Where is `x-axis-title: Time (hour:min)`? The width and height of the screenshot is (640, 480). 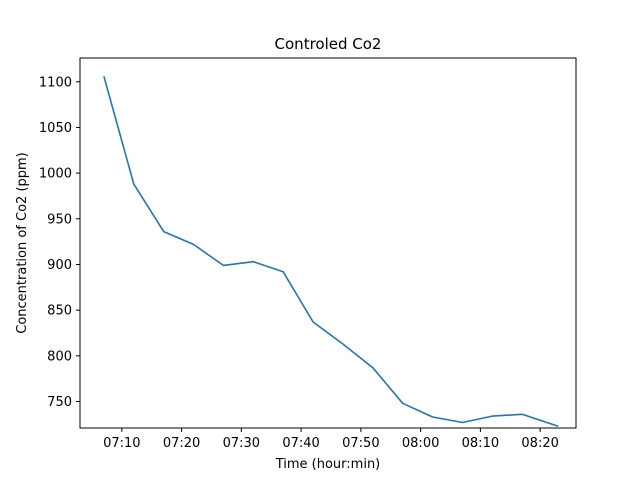
x-axis-title: Time (hour:min) is located at coordinates (328, 464).